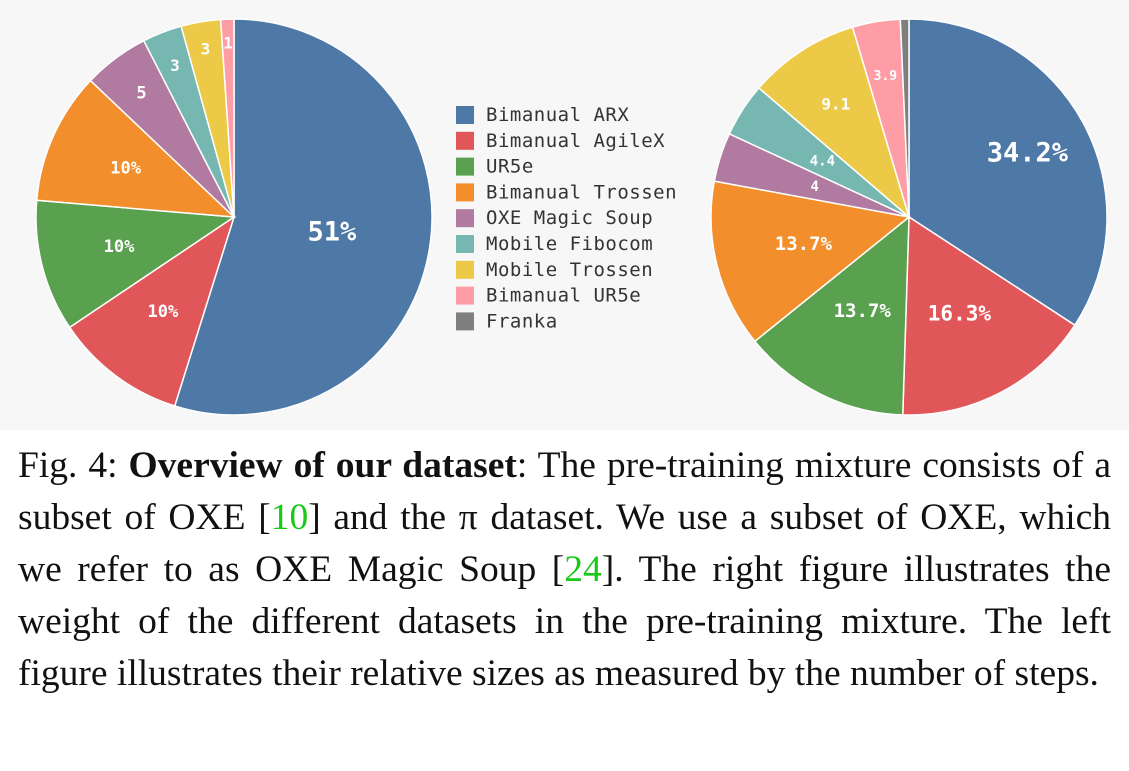  Describe the element at coordinates (581, 192) in the screenshot. I see `legend-label: Bimanual Trossen` at that location.